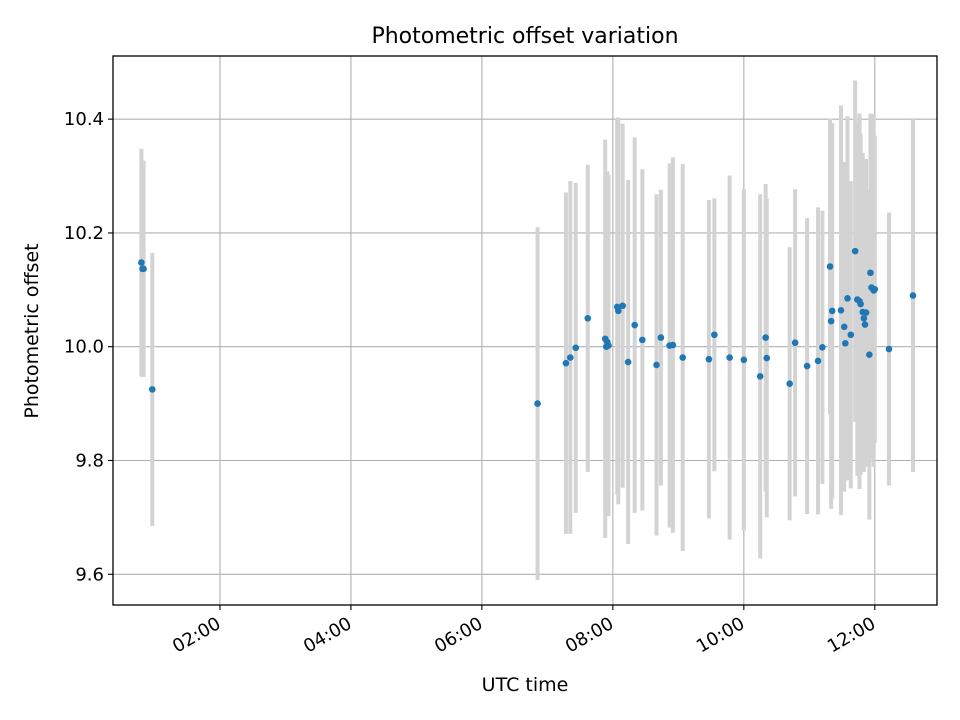 This screenshot has width=960, height=720. I want to click on y-axis-label: Photometric offset, so click(32, 330).